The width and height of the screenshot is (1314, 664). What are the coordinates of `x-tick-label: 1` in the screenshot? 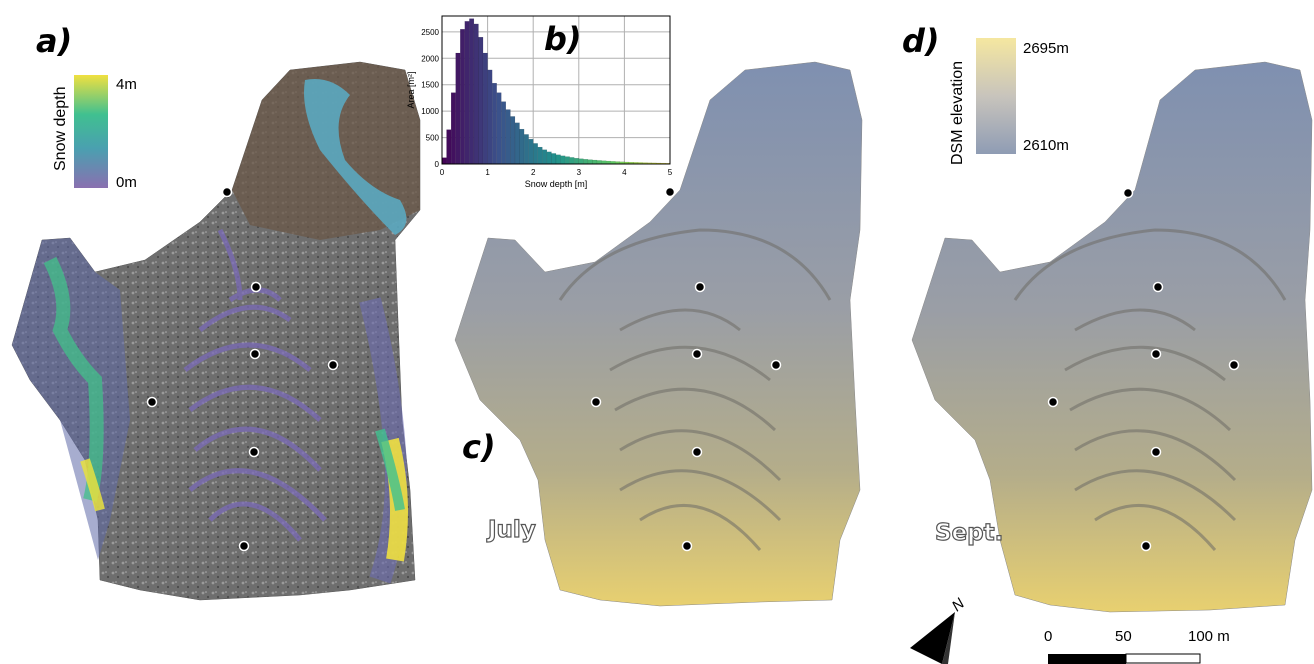 It's located at (487, 172).